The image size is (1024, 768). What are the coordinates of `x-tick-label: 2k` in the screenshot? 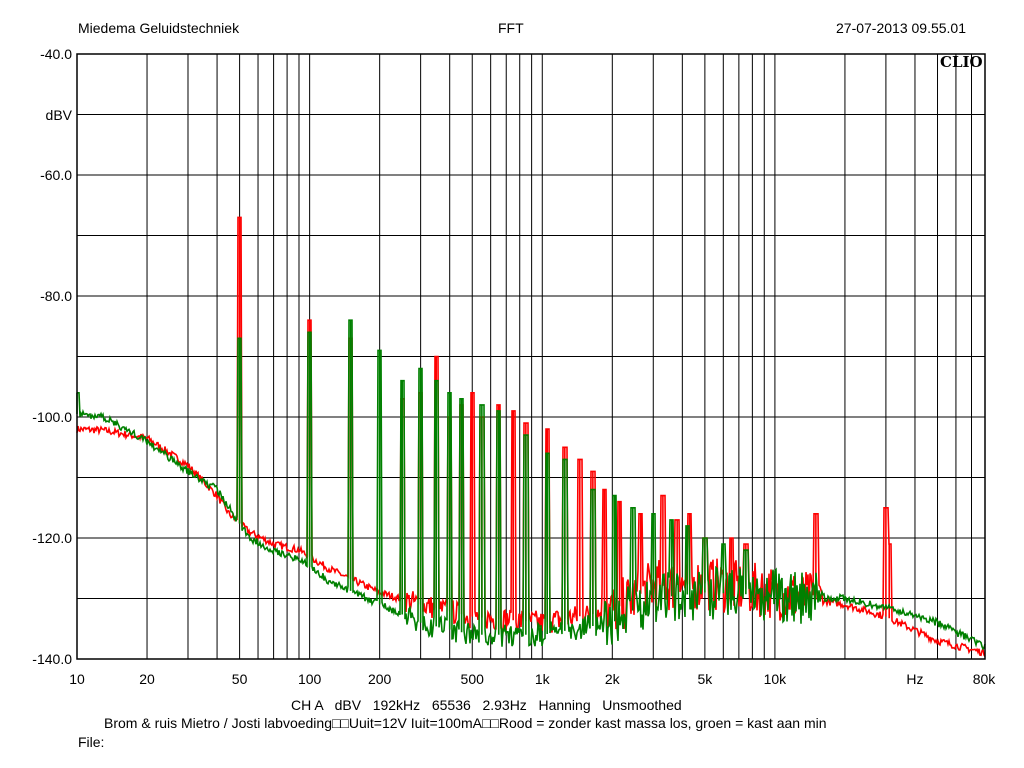 It's located at (612, 679).